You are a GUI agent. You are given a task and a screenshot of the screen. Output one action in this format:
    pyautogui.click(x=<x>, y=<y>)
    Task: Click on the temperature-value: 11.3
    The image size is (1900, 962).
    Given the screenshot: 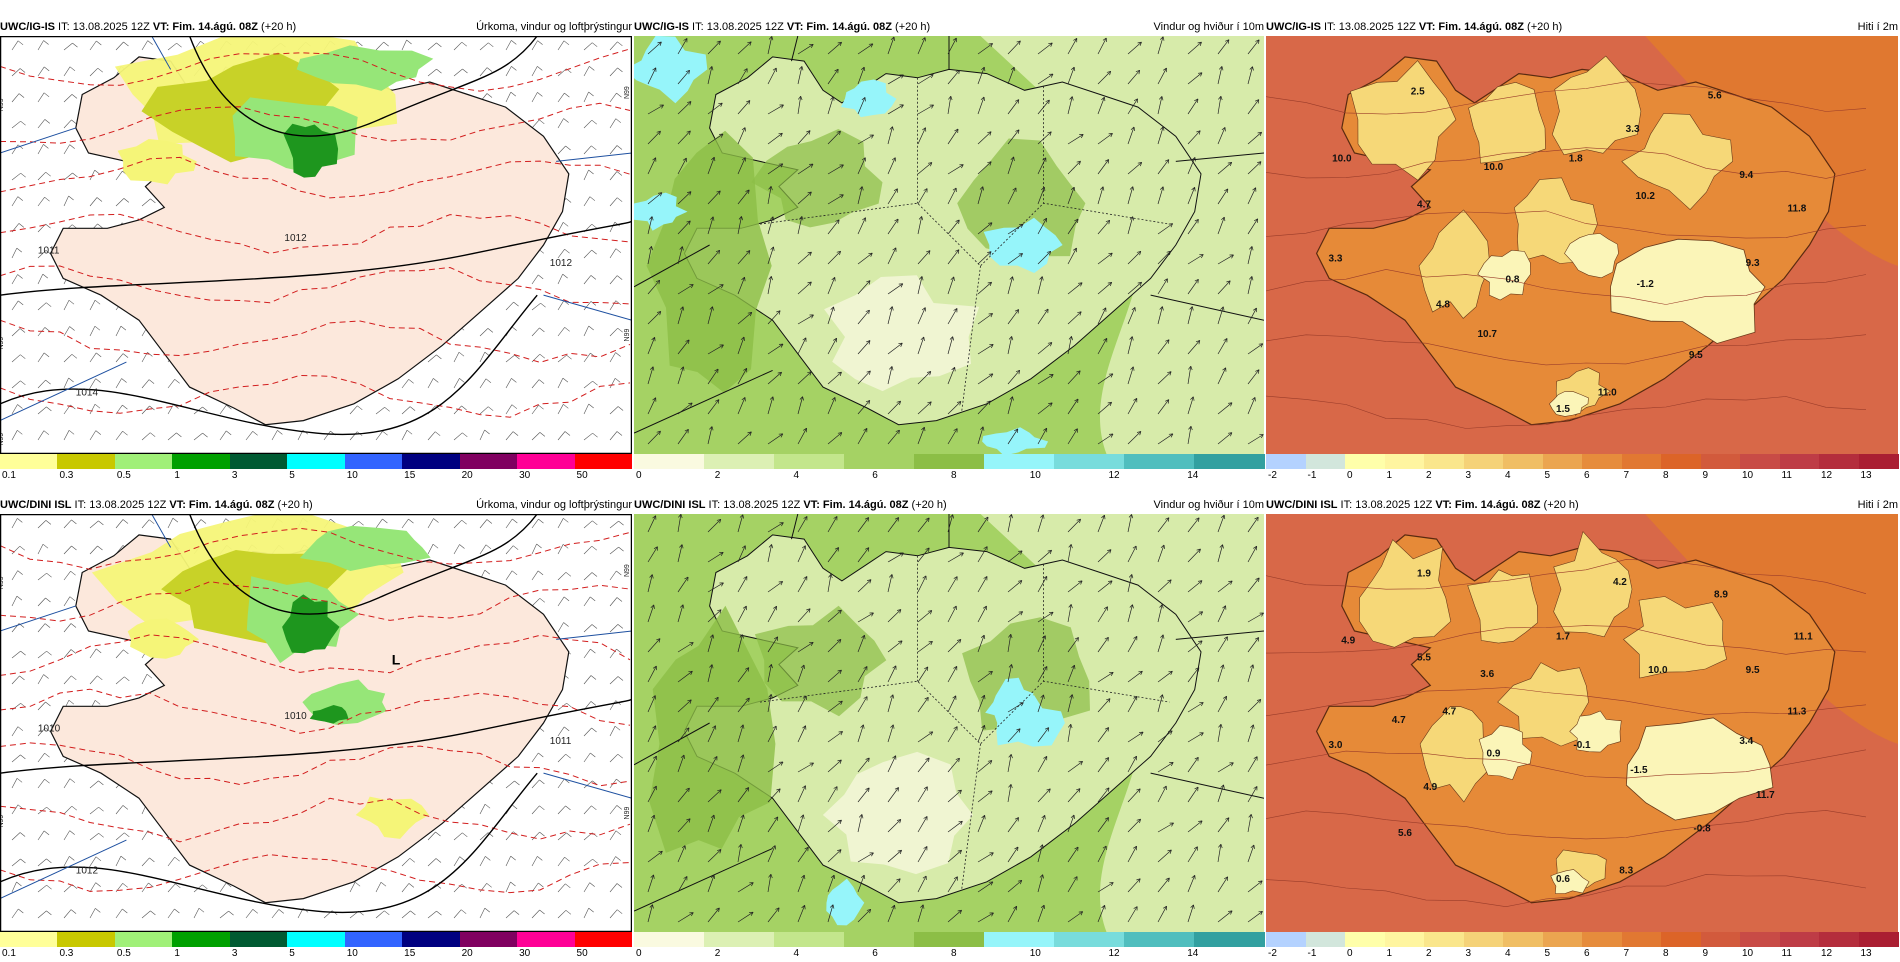 What is the action you would take?
    pyautogui.click(x=1796, y=712)
    